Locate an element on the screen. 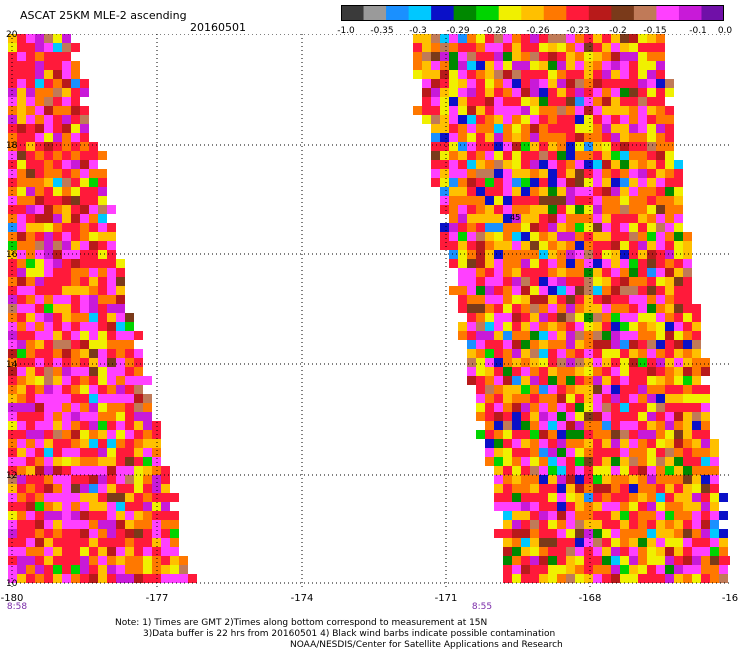 This screenshot has width=740, height=651. colorbar-swatch is located at coordinates (510, 13).